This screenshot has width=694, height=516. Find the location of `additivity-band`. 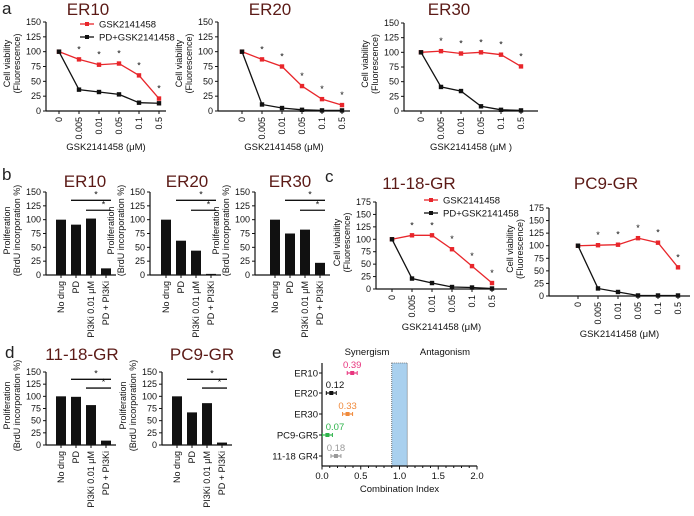

additivity-band is located at coordinates (399, 414).